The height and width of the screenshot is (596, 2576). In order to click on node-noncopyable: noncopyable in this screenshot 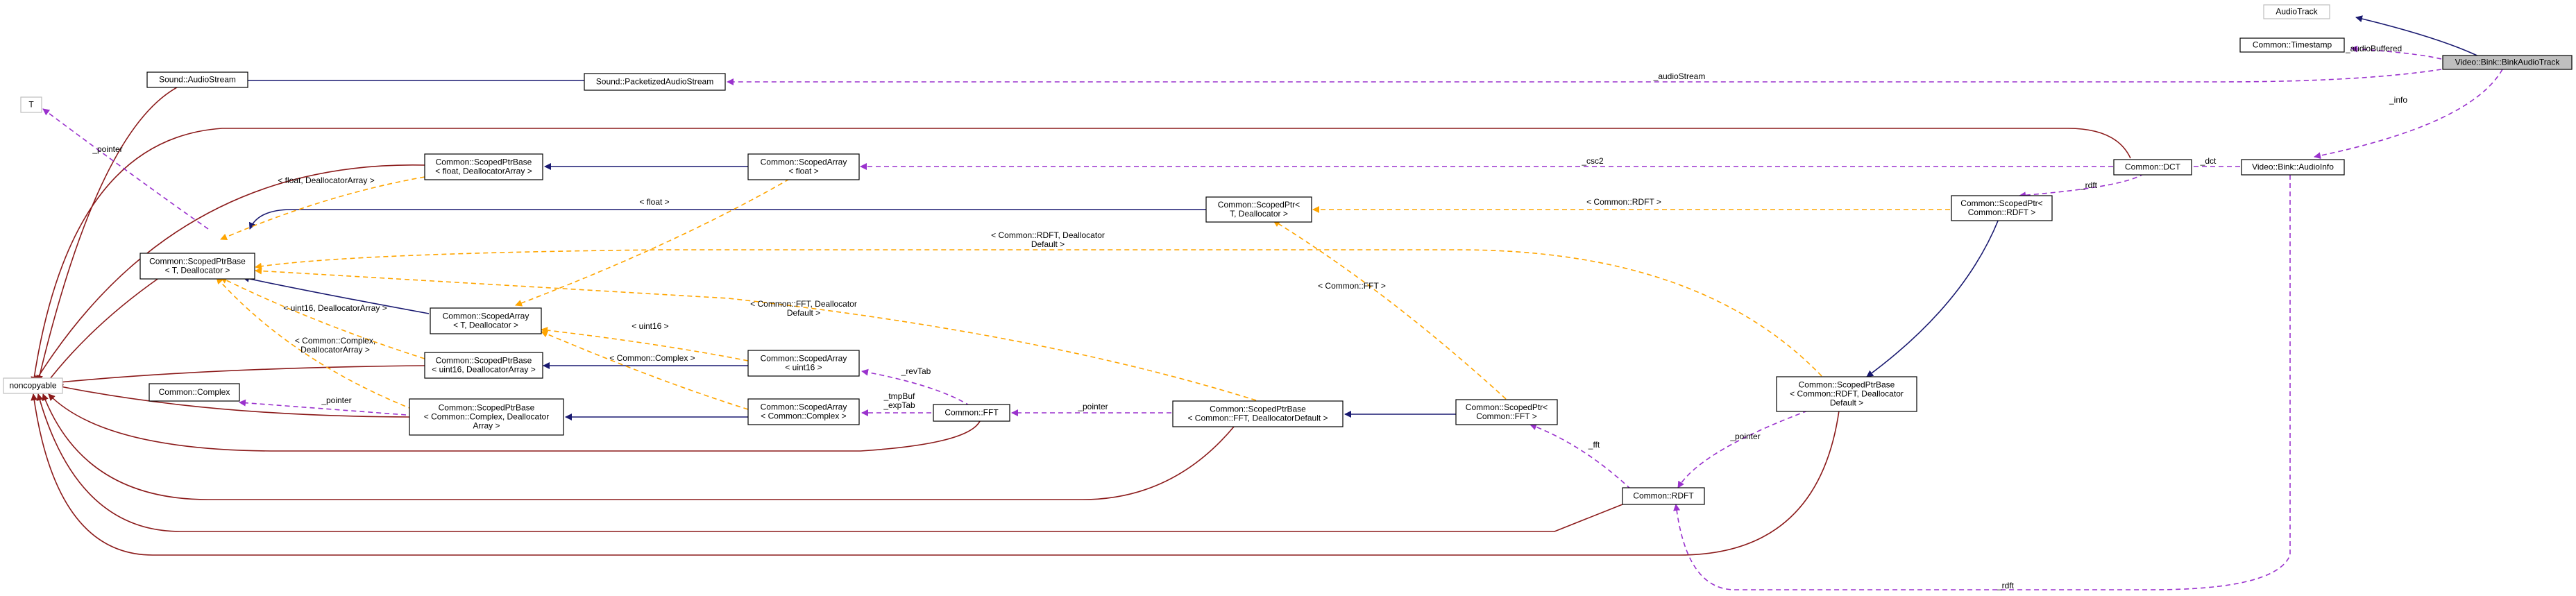, I will do `click(33, 385)`.